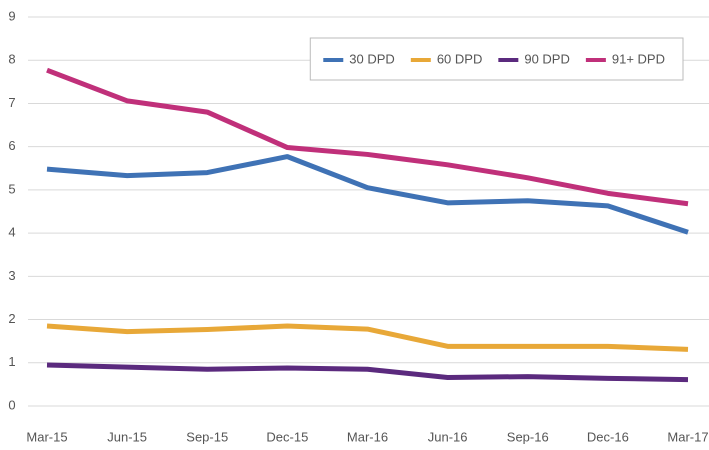 Image resolution: width=709 pixels, height=450 pixels. Describe the element at coordinates (46, 436) in the screenshot. I see `x-tick-label: Mar-15` at that location.